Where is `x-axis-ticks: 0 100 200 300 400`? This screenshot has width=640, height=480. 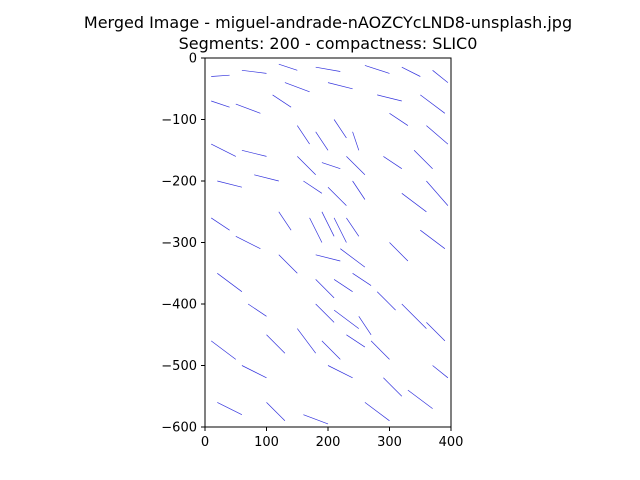 x-axis-ticks: 0 100 200 300 400 is located at coordinates (332, 438).